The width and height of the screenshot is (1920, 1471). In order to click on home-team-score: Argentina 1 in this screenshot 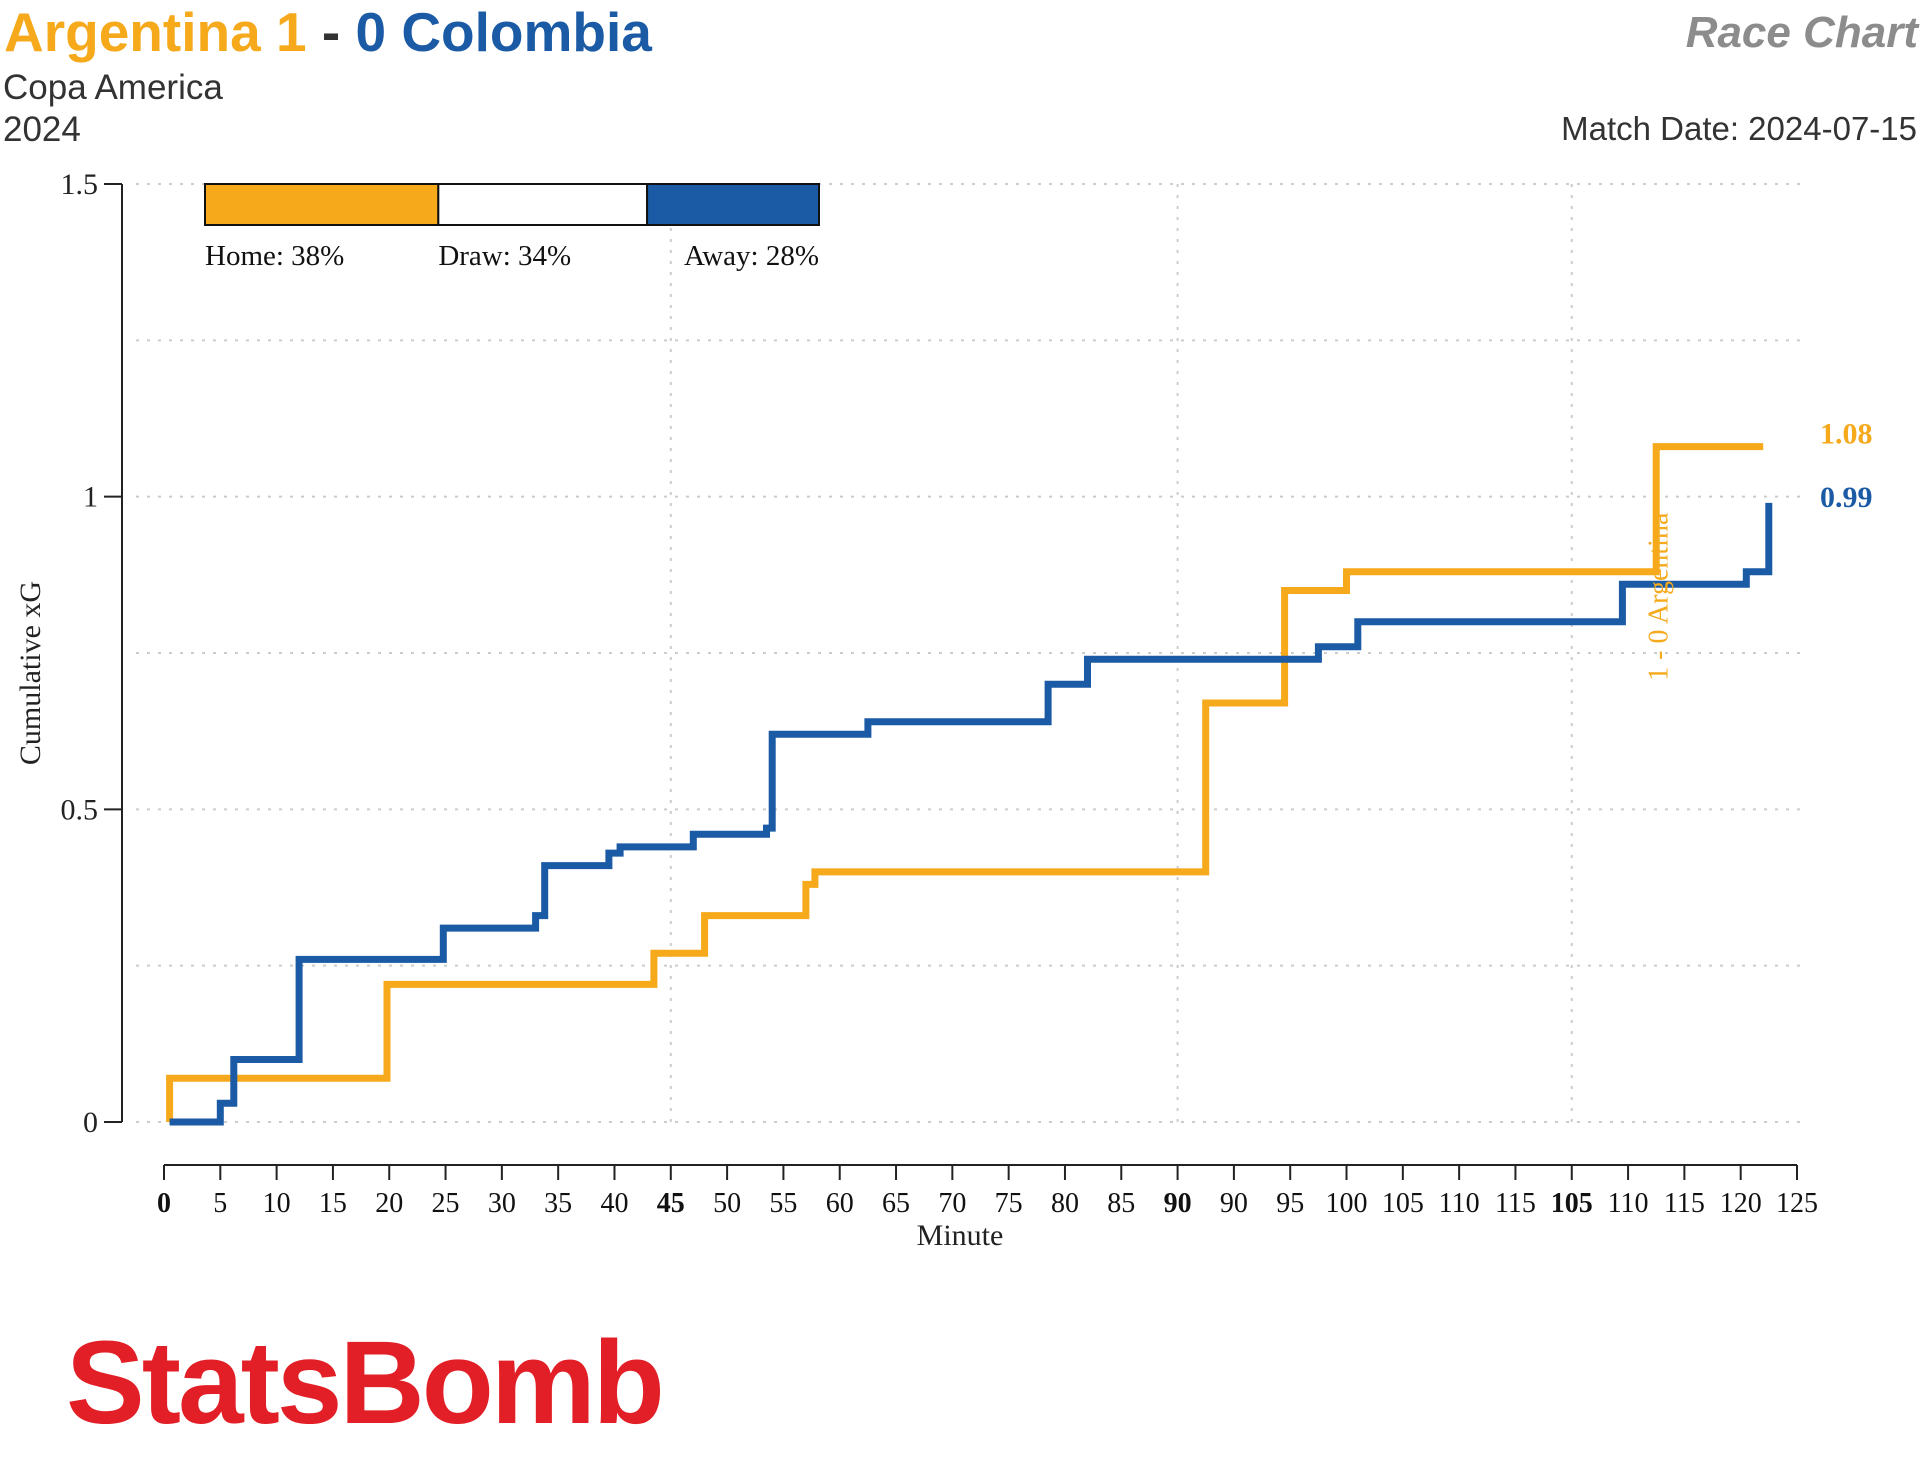, I will do `click(155, 32)`.